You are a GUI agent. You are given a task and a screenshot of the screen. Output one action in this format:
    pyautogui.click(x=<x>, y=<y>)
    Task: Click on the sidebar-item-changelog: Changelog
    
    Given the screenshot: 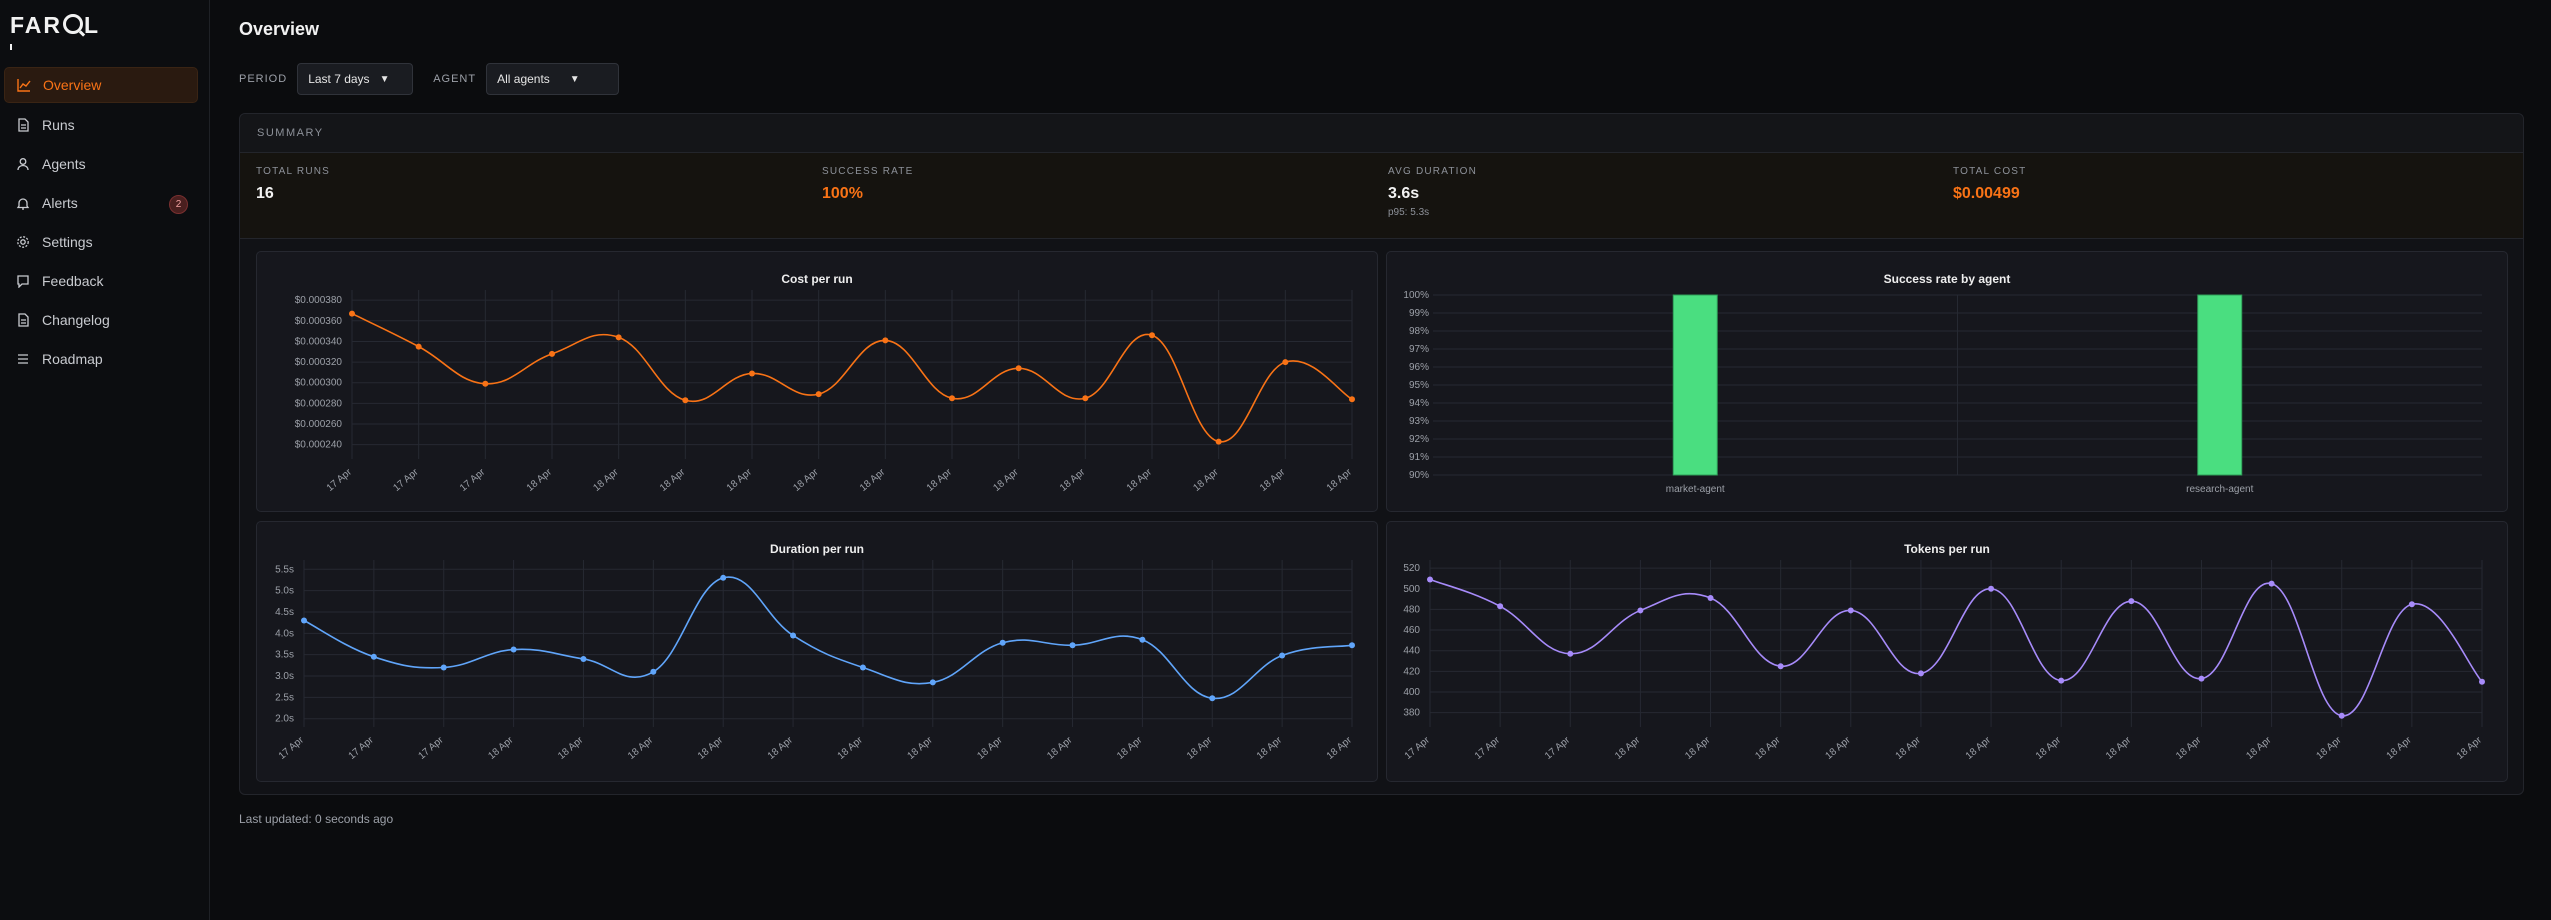 What is the action you would take?
    pyautogui.click(x=101, y=320)
    